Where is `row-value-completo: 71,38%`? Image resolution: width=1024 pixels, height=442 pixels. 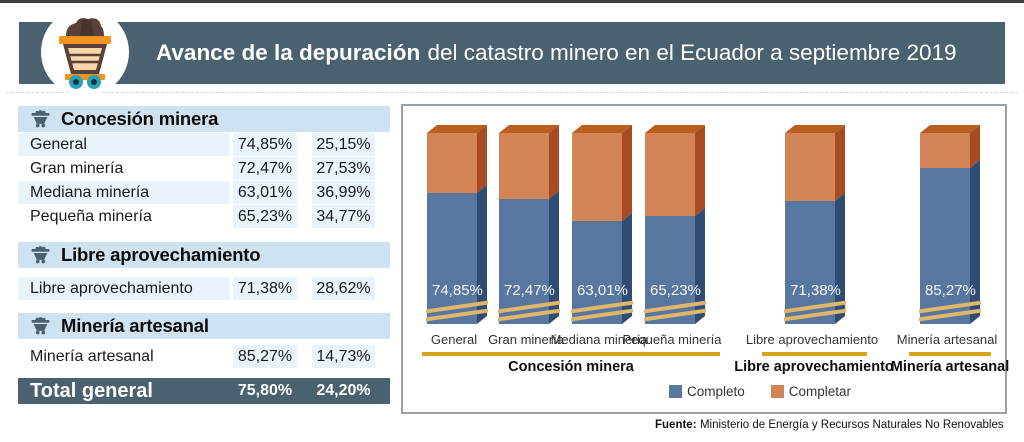 row-value-completo: 71,38% is located at coordinates (265, 288).